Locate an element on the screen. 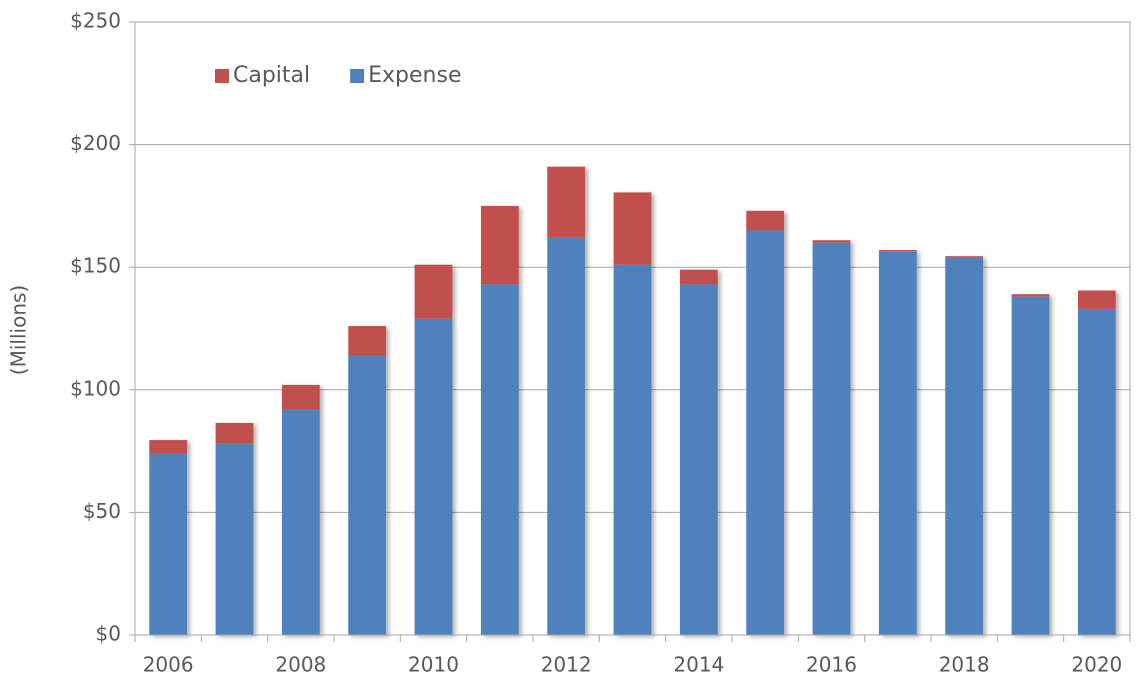  x-tick-label: 2020 is located at coordinates (1096, 665).